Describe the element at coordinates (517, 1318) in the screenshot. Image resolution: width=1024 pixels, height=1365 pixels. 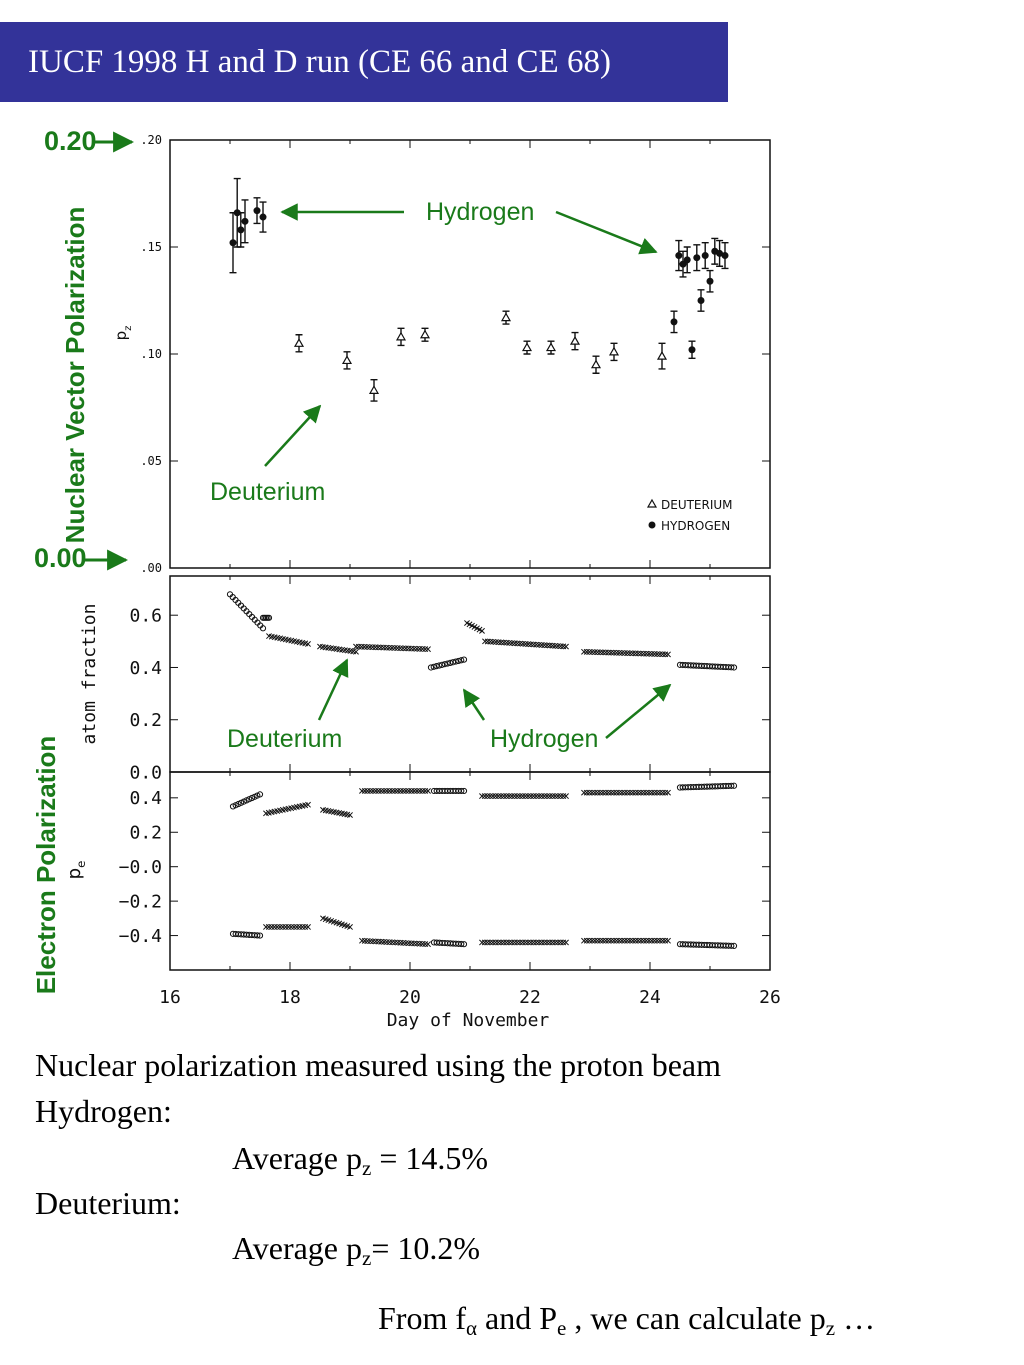
I see `footer-mid: and P` at that location.